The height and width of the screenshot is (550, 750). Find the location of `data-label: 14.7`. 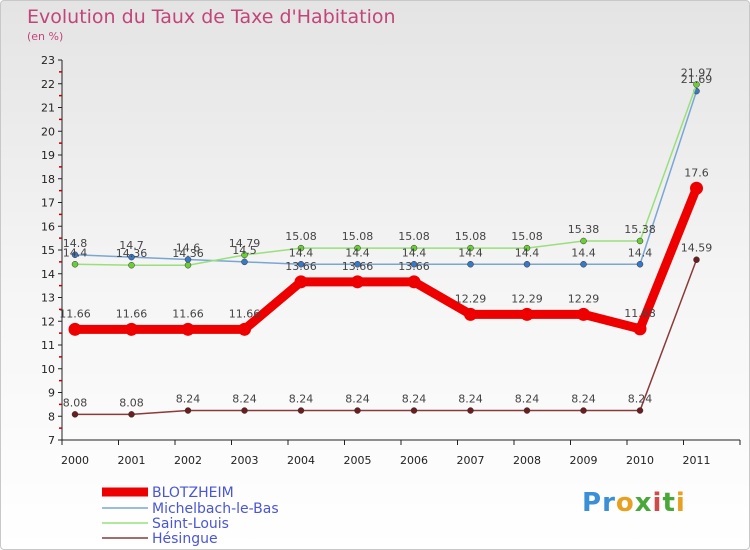

data-label: 14.7 is located at coordinates (131, 245).